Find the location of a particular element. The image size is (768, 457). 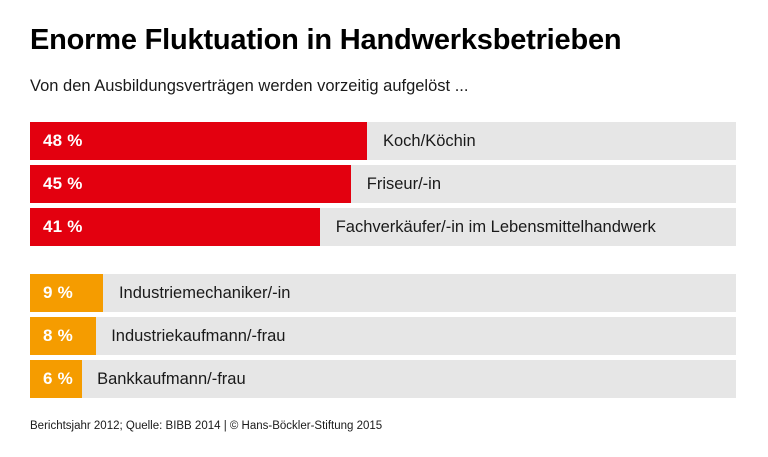

bar-value-fachverkaeufer: 41 % is located at coordinates (63, 226).